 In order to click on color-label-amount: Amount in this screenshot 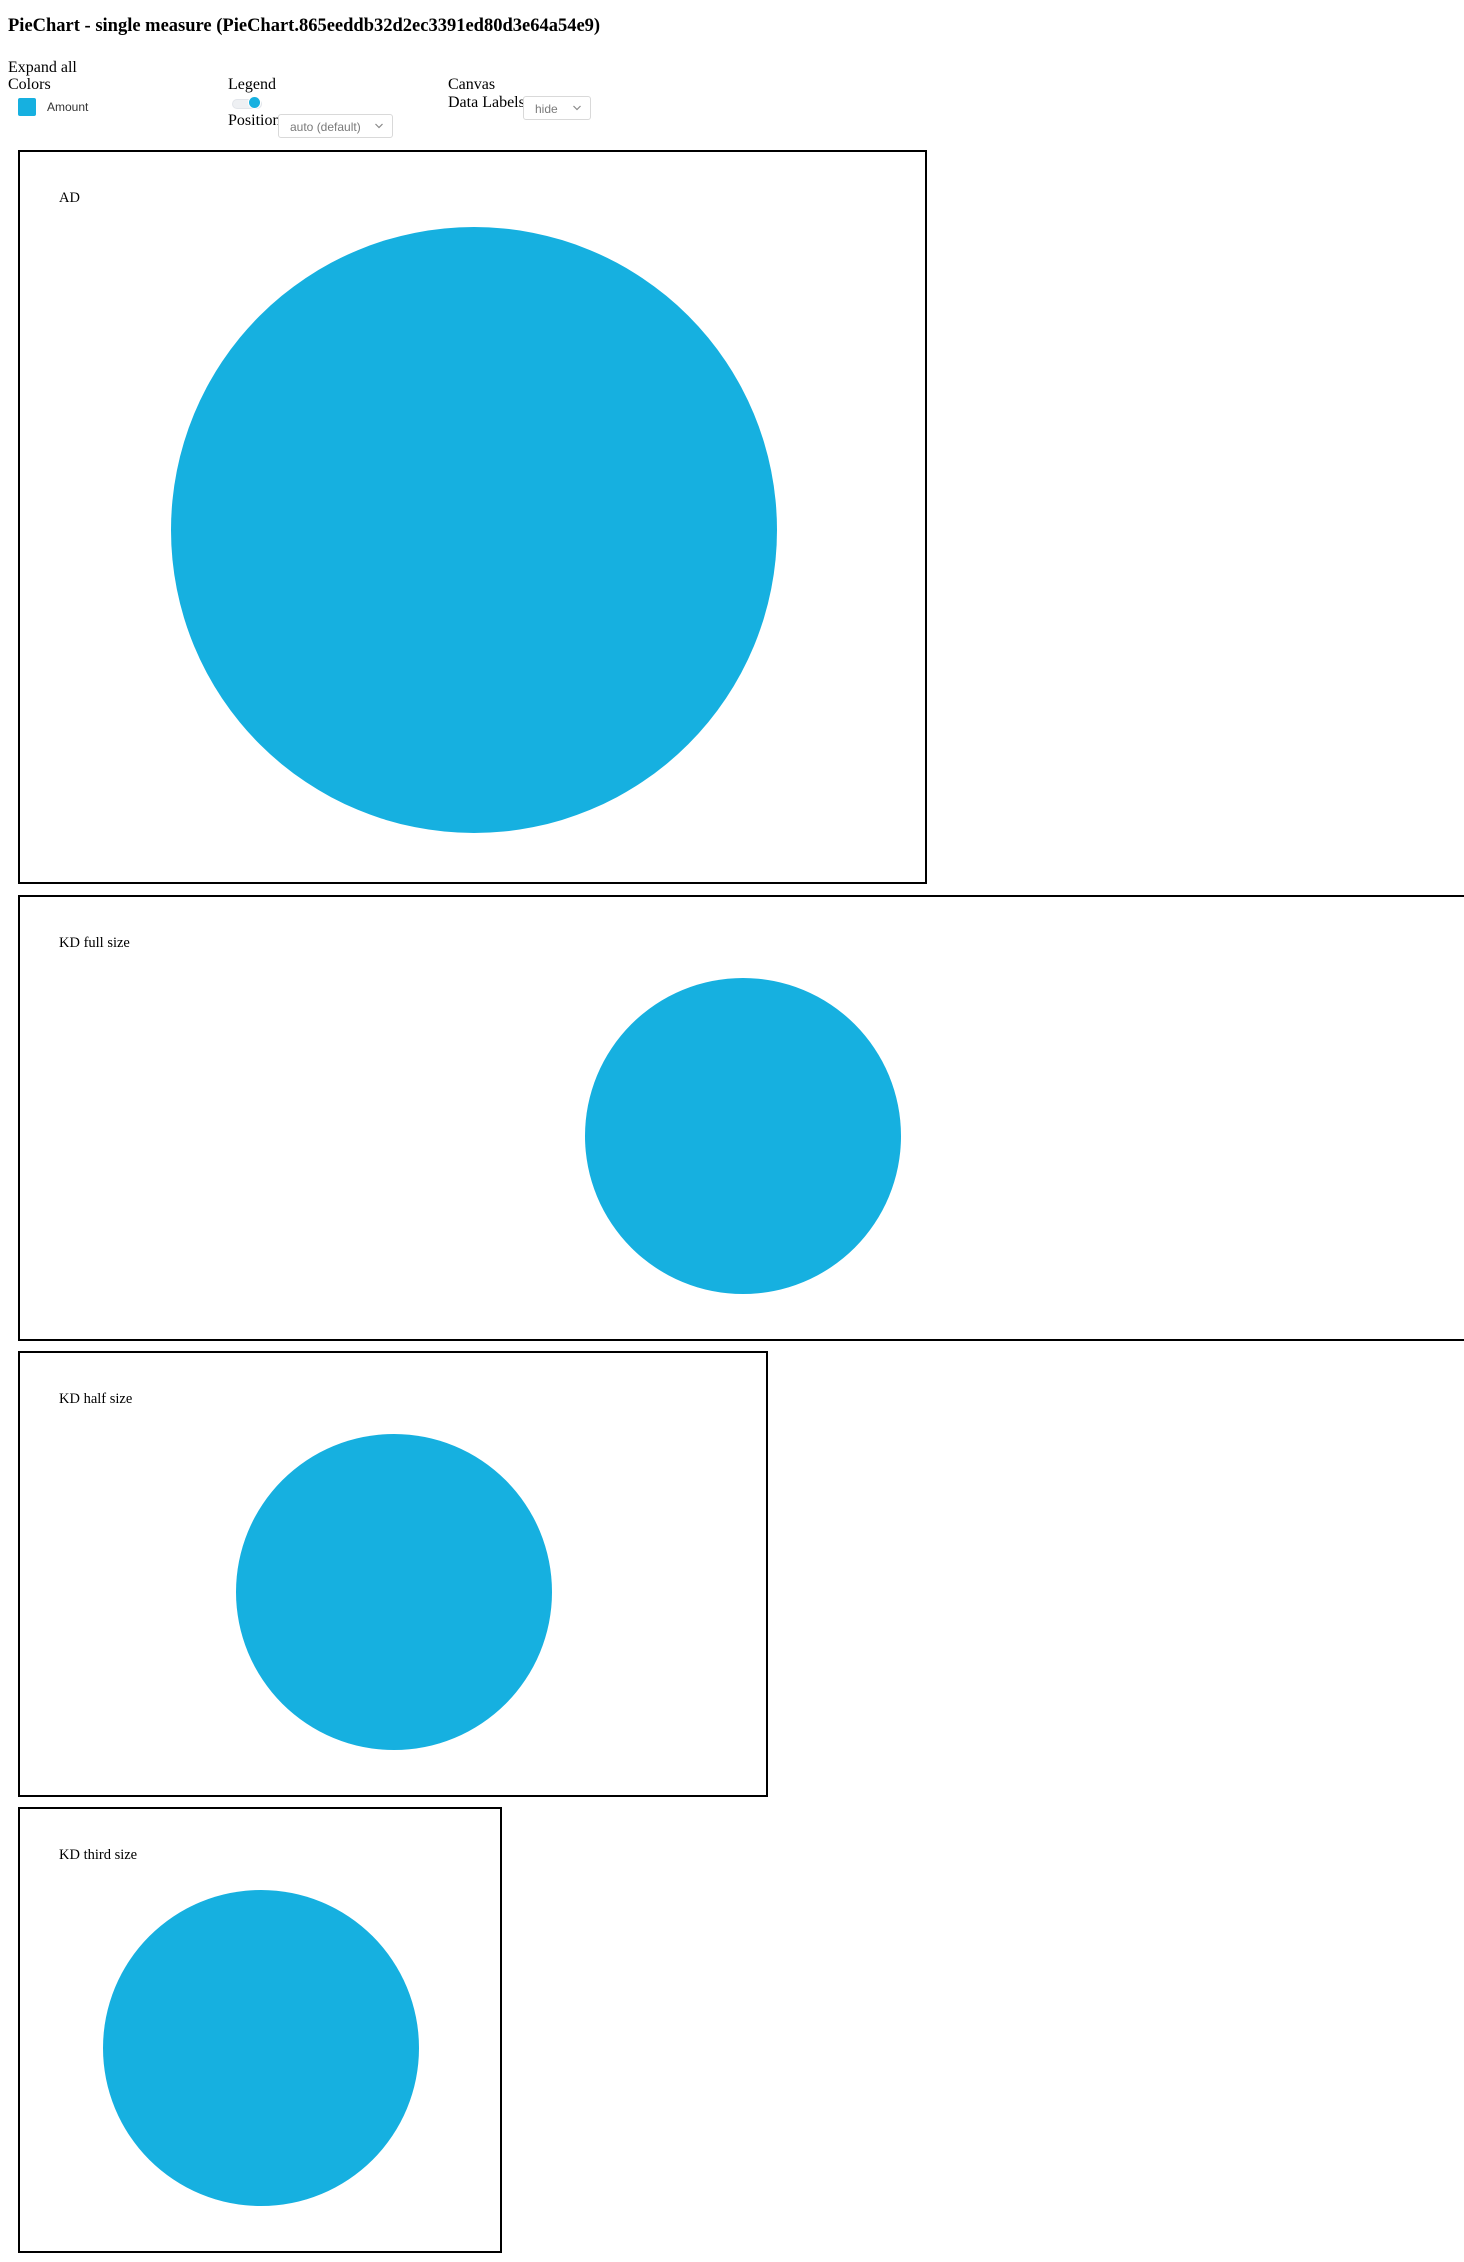, I will do `click(68, 107)`.